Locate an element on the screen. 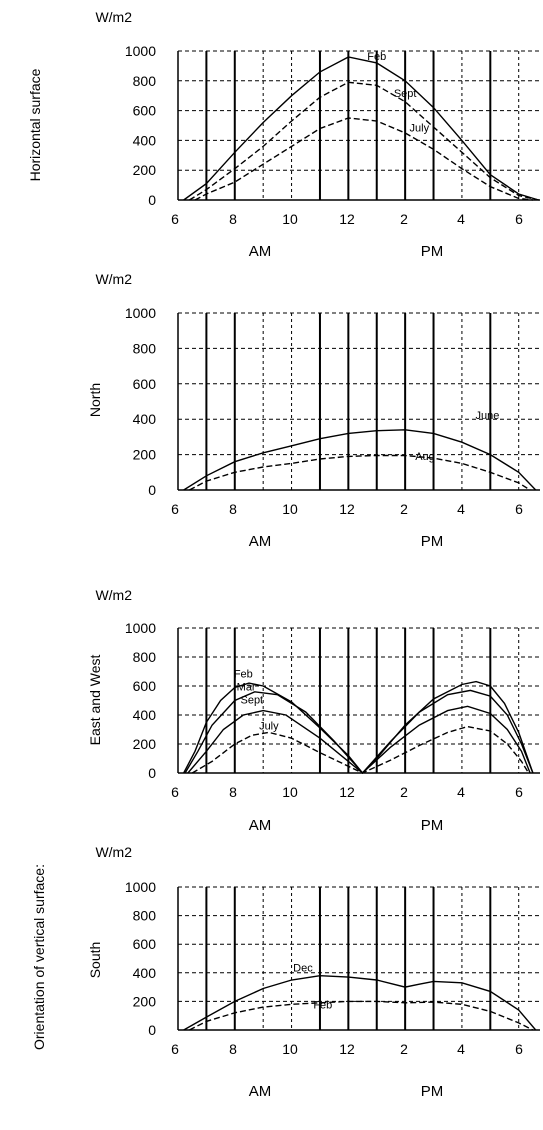  series-line-june is located at coordinates (360, 460).